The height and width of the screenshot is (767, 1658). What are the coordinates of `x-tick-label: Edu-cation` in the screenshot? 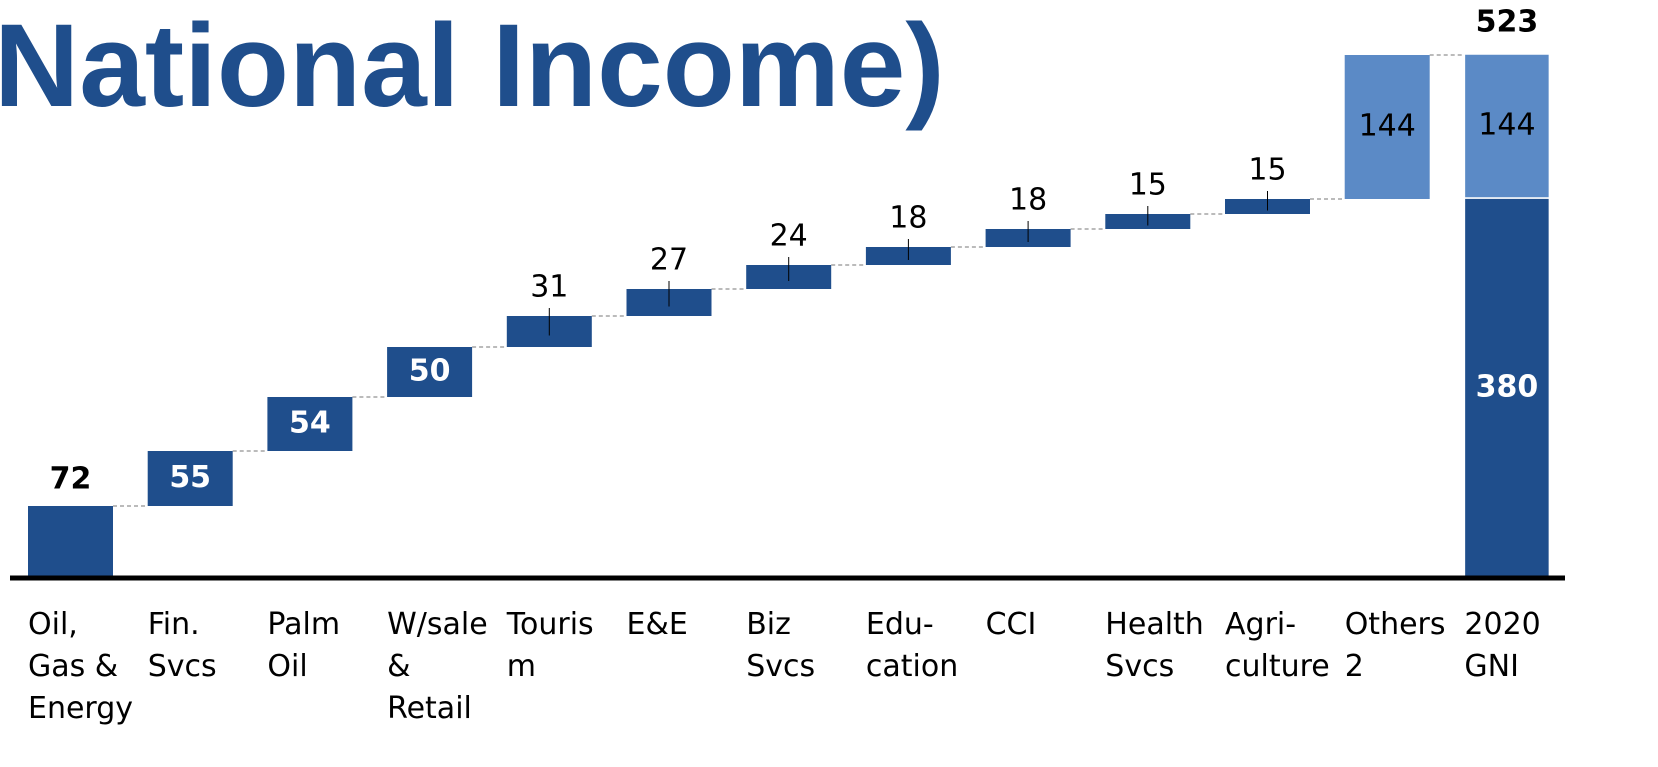 It's located at (912, 645).